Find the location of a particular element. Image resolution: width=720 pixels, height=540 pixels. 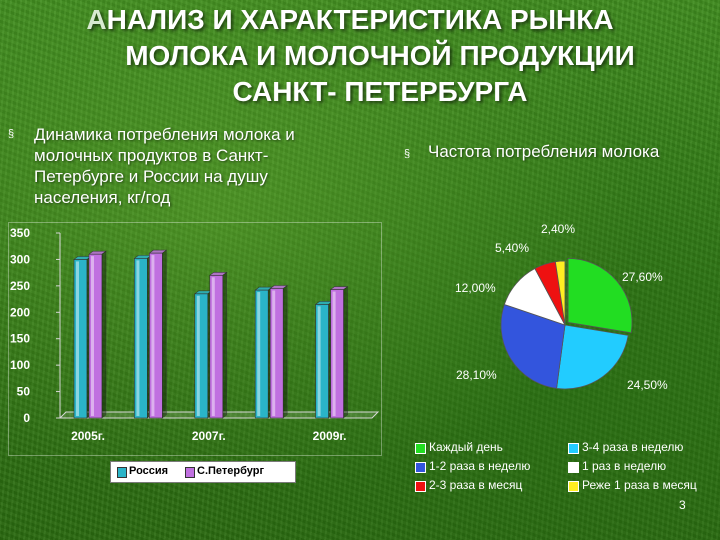

pie-legend-swatch-3-4-week is located at coordinates (573, 448).